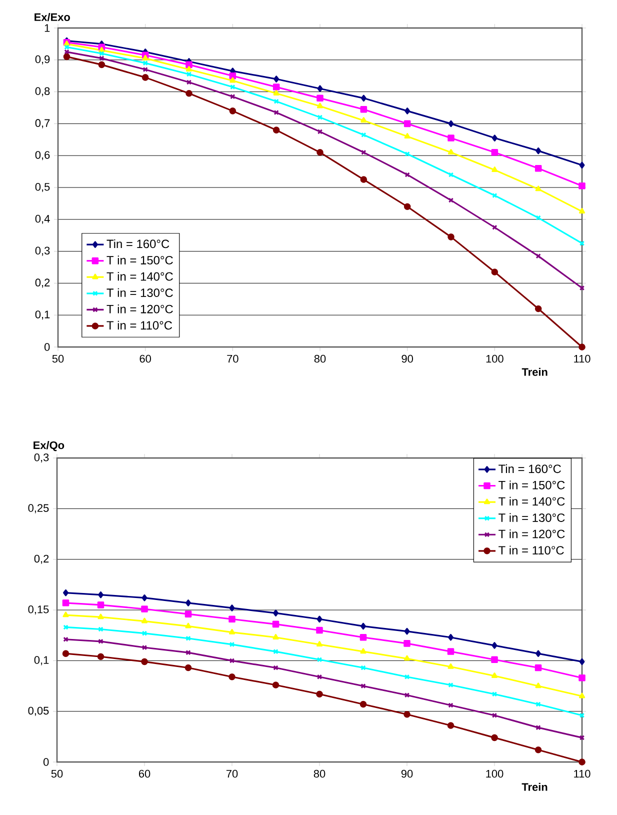  What do you see at coordinates (42, 59) in the screenshot?
I see `y-tick-label: 0,9` at bounding box center [42, 59].